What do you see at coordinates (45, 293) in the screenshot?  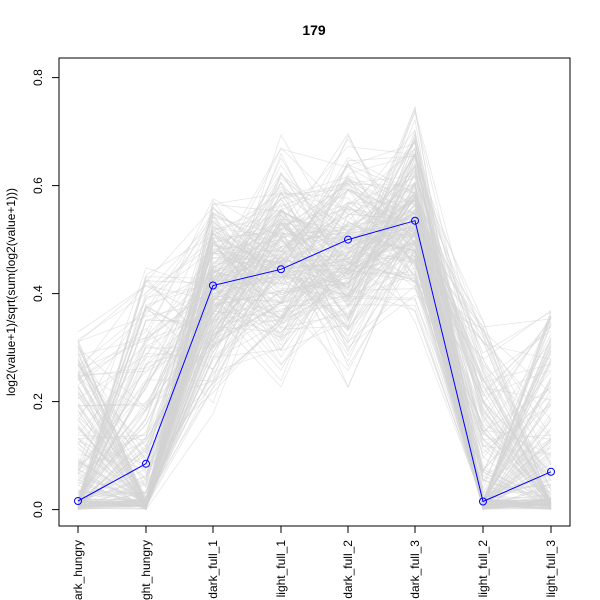 I see `y-axis: 0.0 0.2 0.4 0.6 0.8` at bounding box center [45, 293].